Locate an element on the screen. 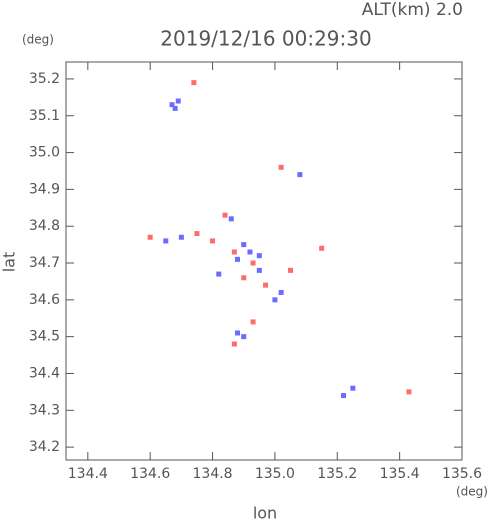 The height and width of the screenshot is (521, 491). x-tick-label: 134.4 is located at coordinates (88, 474).